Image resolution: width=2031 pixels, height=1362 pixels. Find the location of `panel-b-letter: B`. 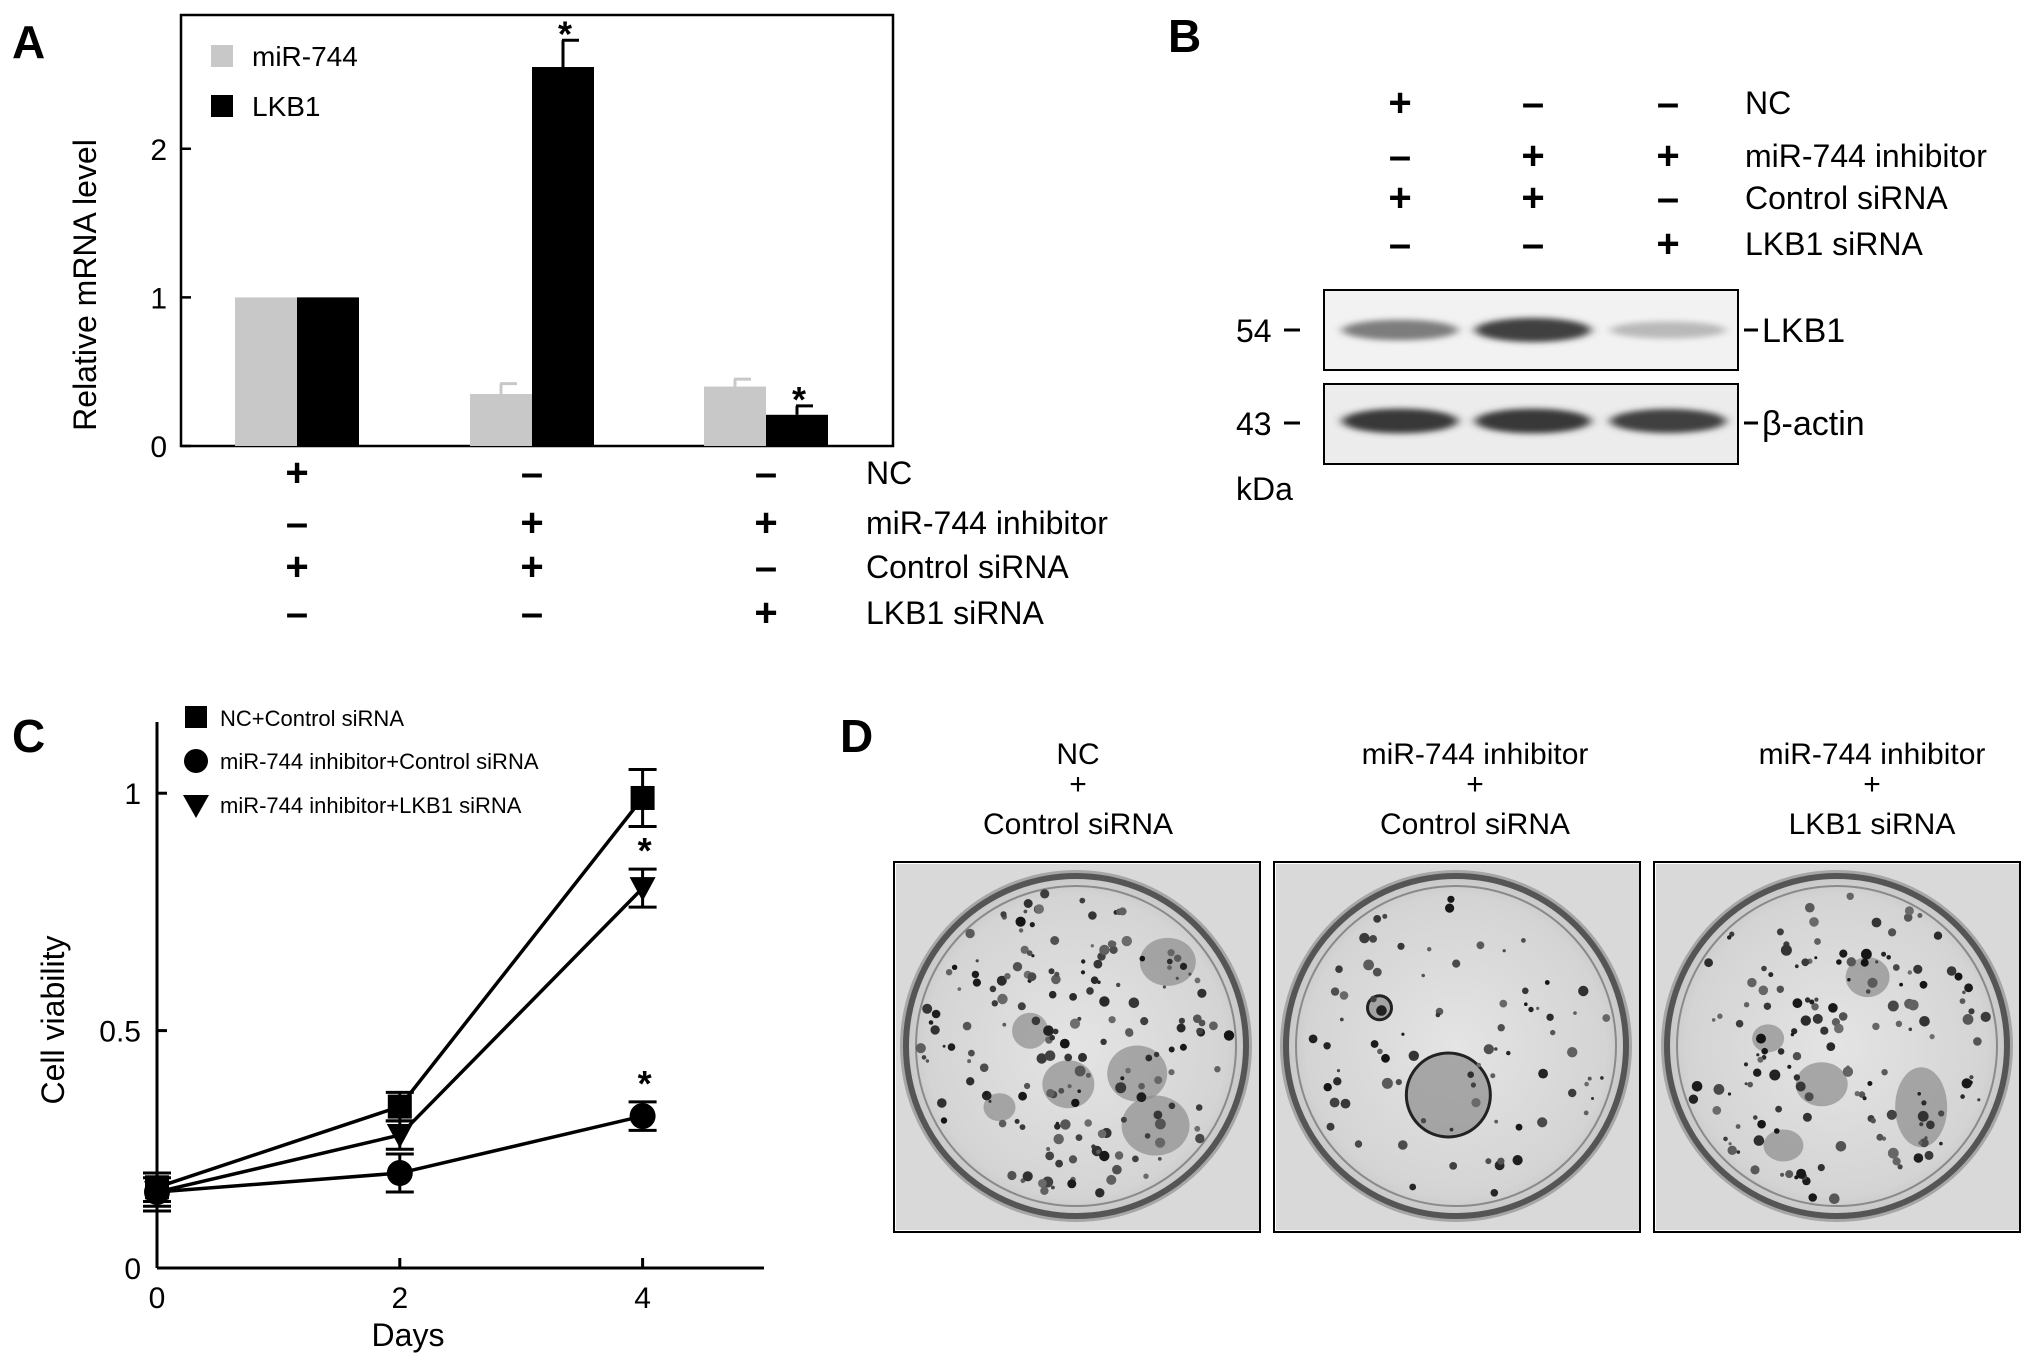

panel-b-letter: B is located at coordinates (1184, 36).